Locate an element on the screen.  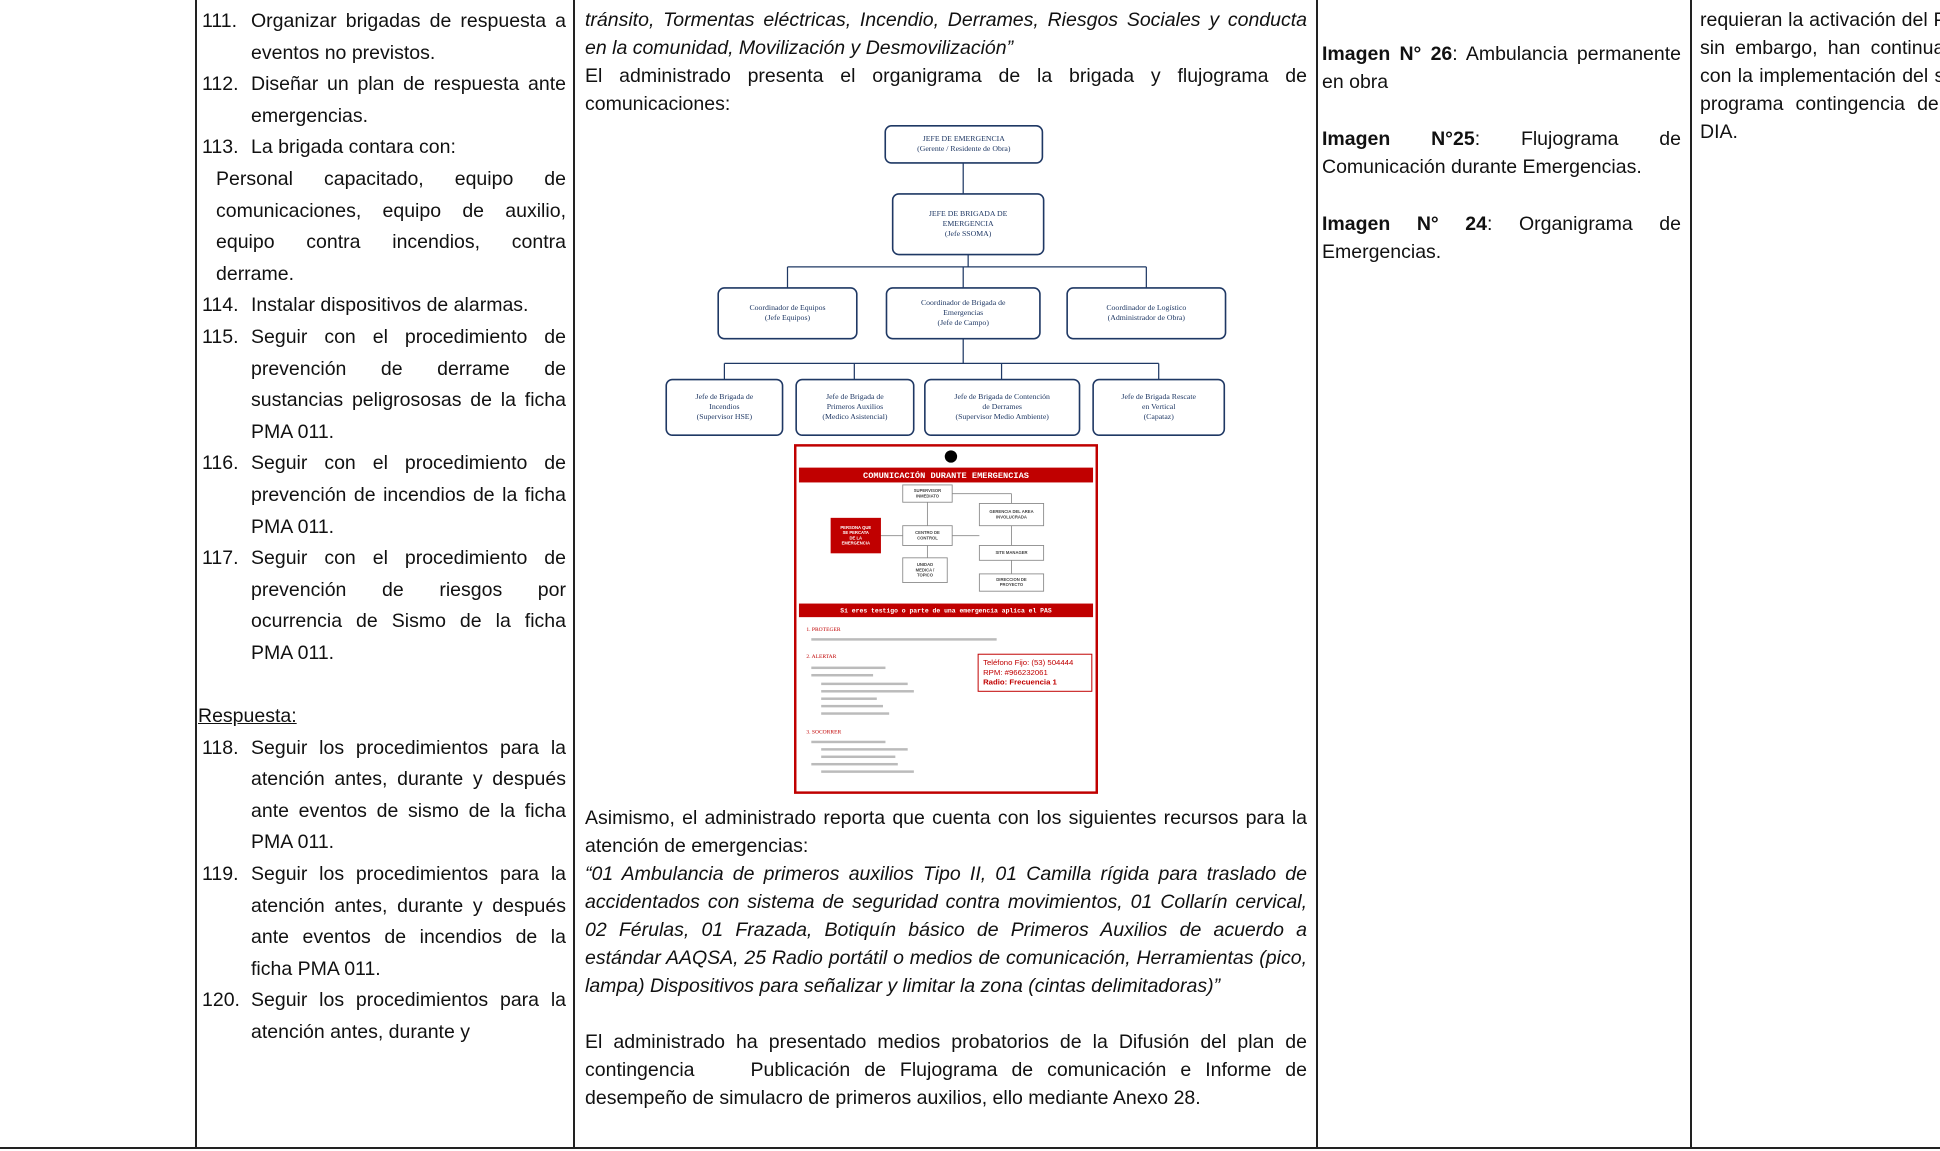
box-label: DIRECCION DE is located at coordinates (1011, 579).